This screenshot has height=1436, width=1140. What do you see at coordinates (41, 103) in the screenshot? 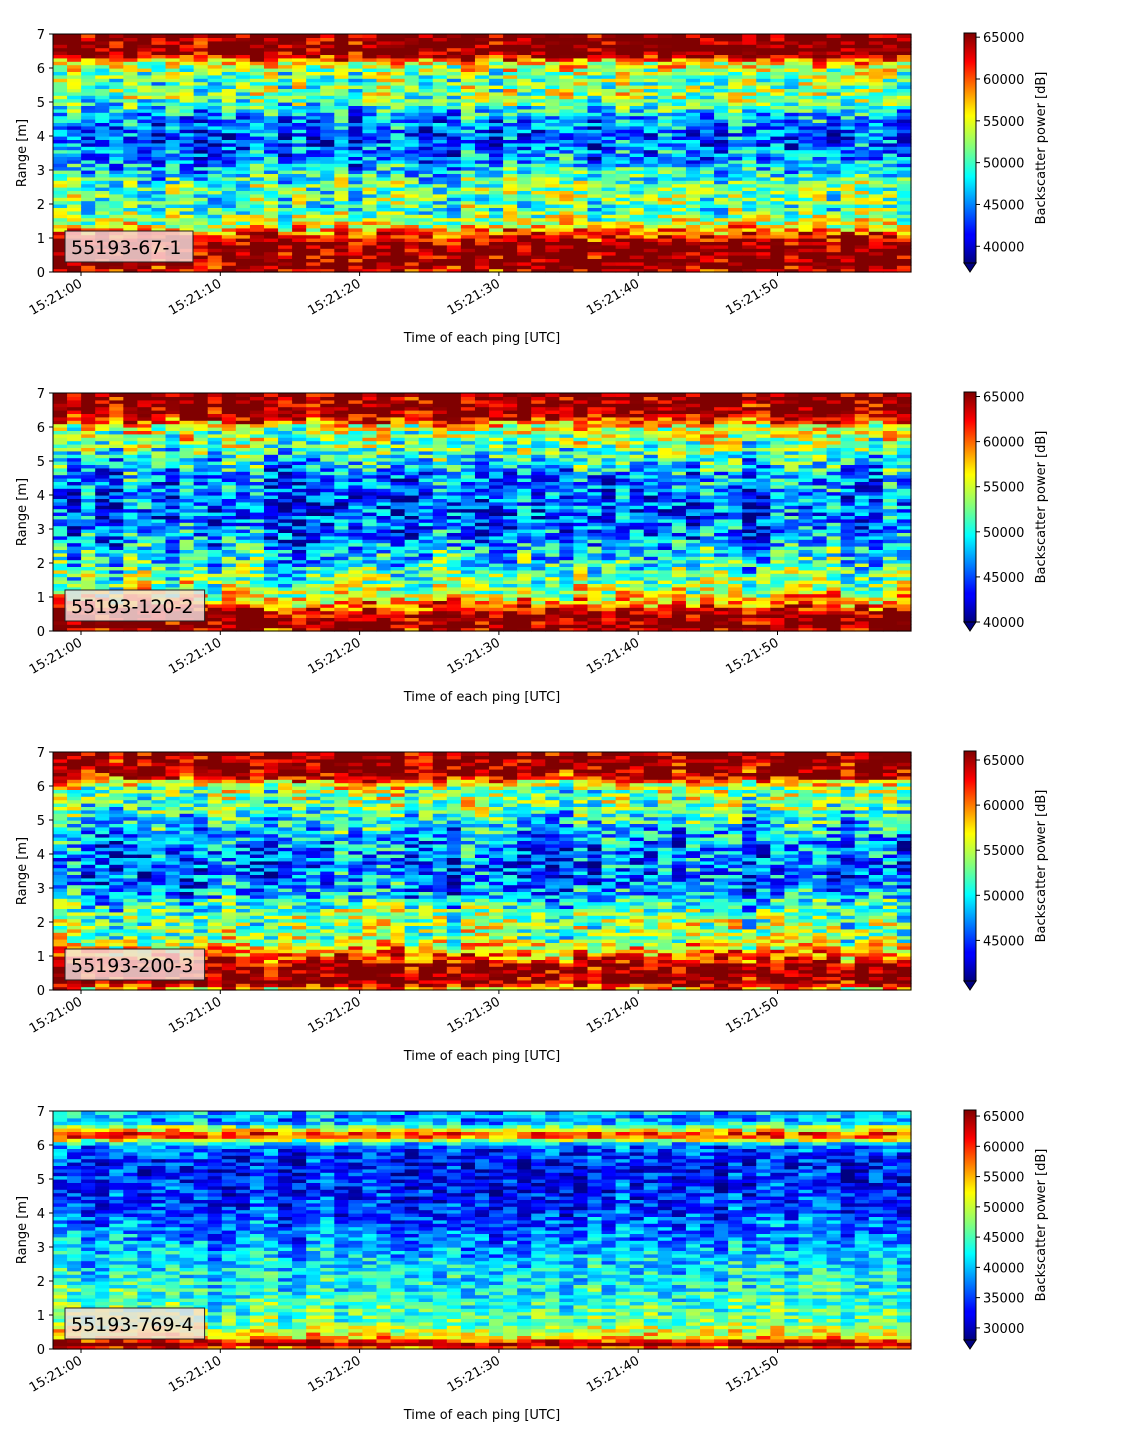
I see `y-tick-label: 5` at bounding box center [41, 103].